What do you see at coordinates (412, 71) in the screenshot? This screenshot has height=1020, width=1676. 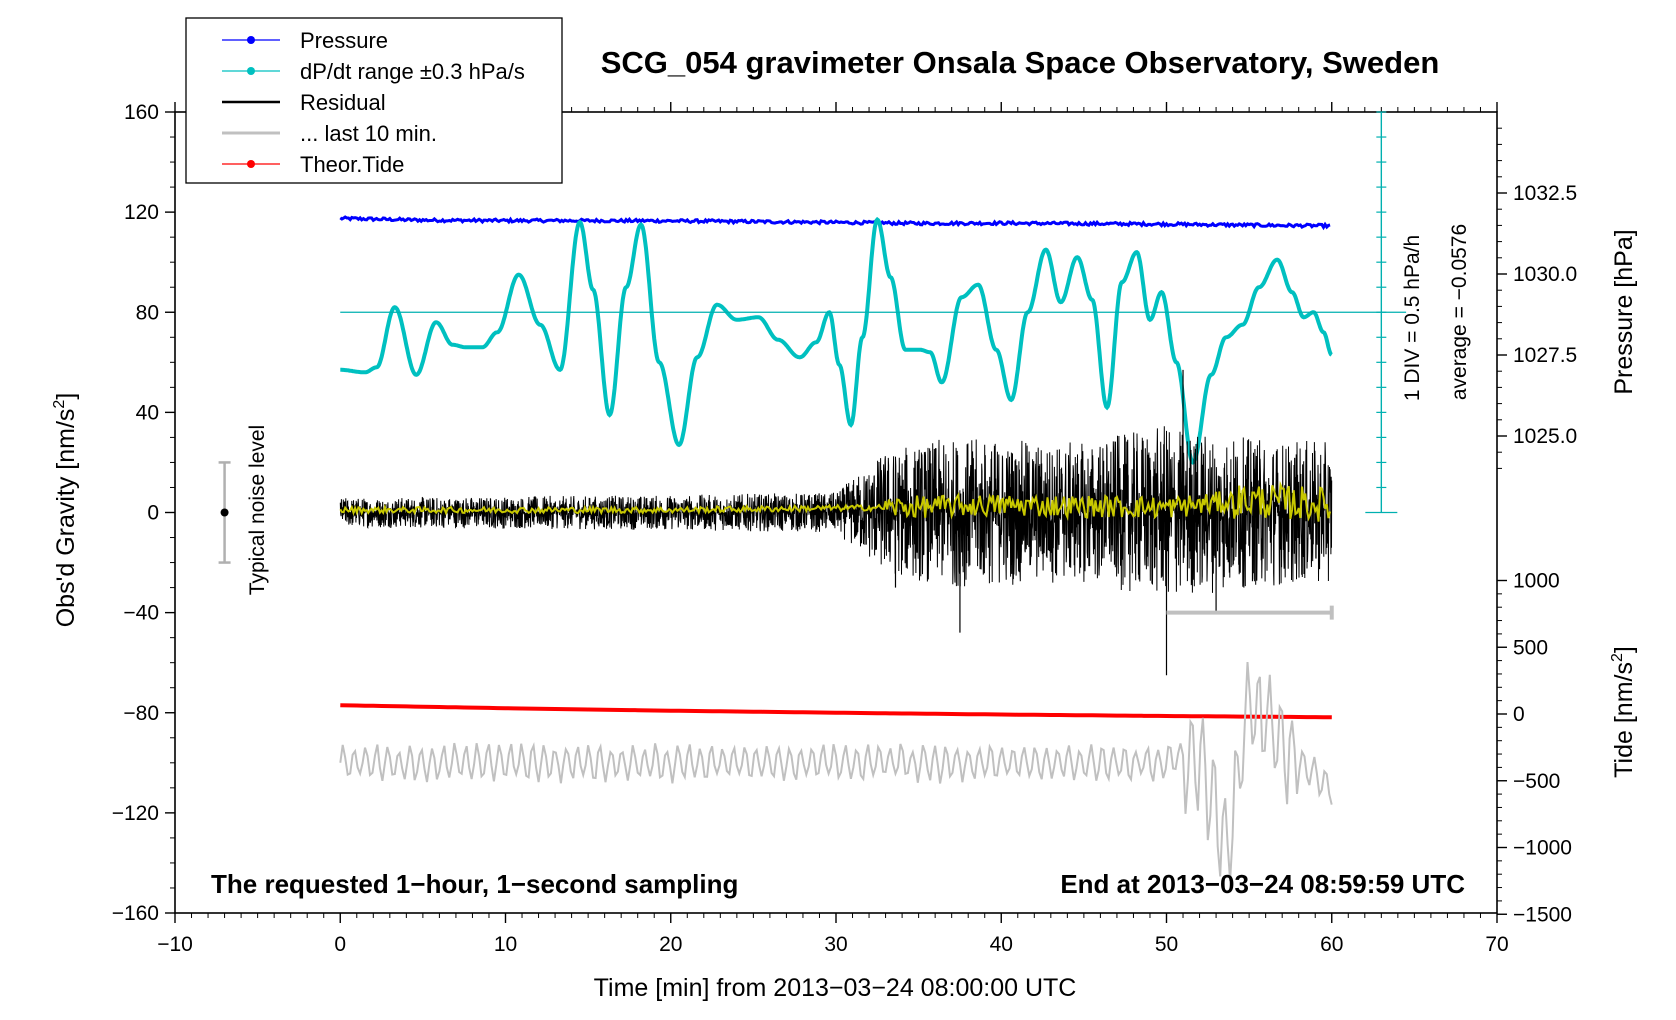 I see `legend-label: dP/dt range ±0.3 hPa/s` at bounding box center [412, 71].